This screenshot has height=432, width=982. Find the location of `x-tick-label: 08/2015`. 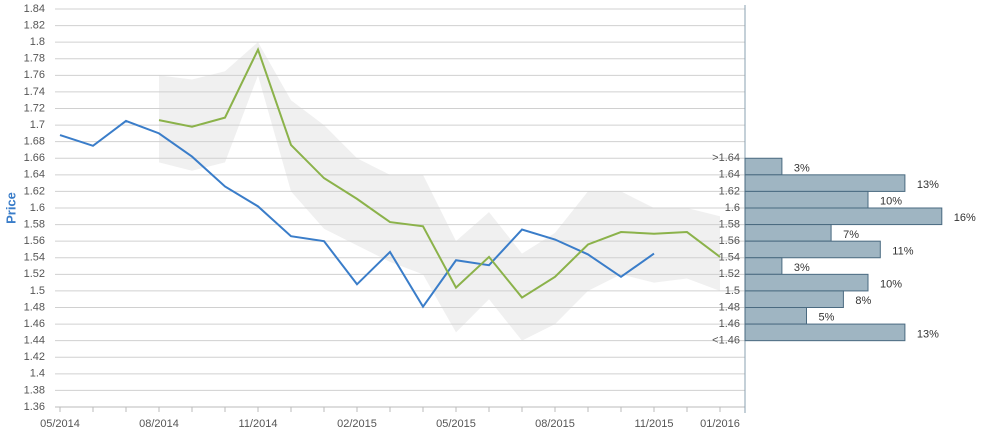

x-tick-label: 08/2015 is located at coordinates (555, 424).